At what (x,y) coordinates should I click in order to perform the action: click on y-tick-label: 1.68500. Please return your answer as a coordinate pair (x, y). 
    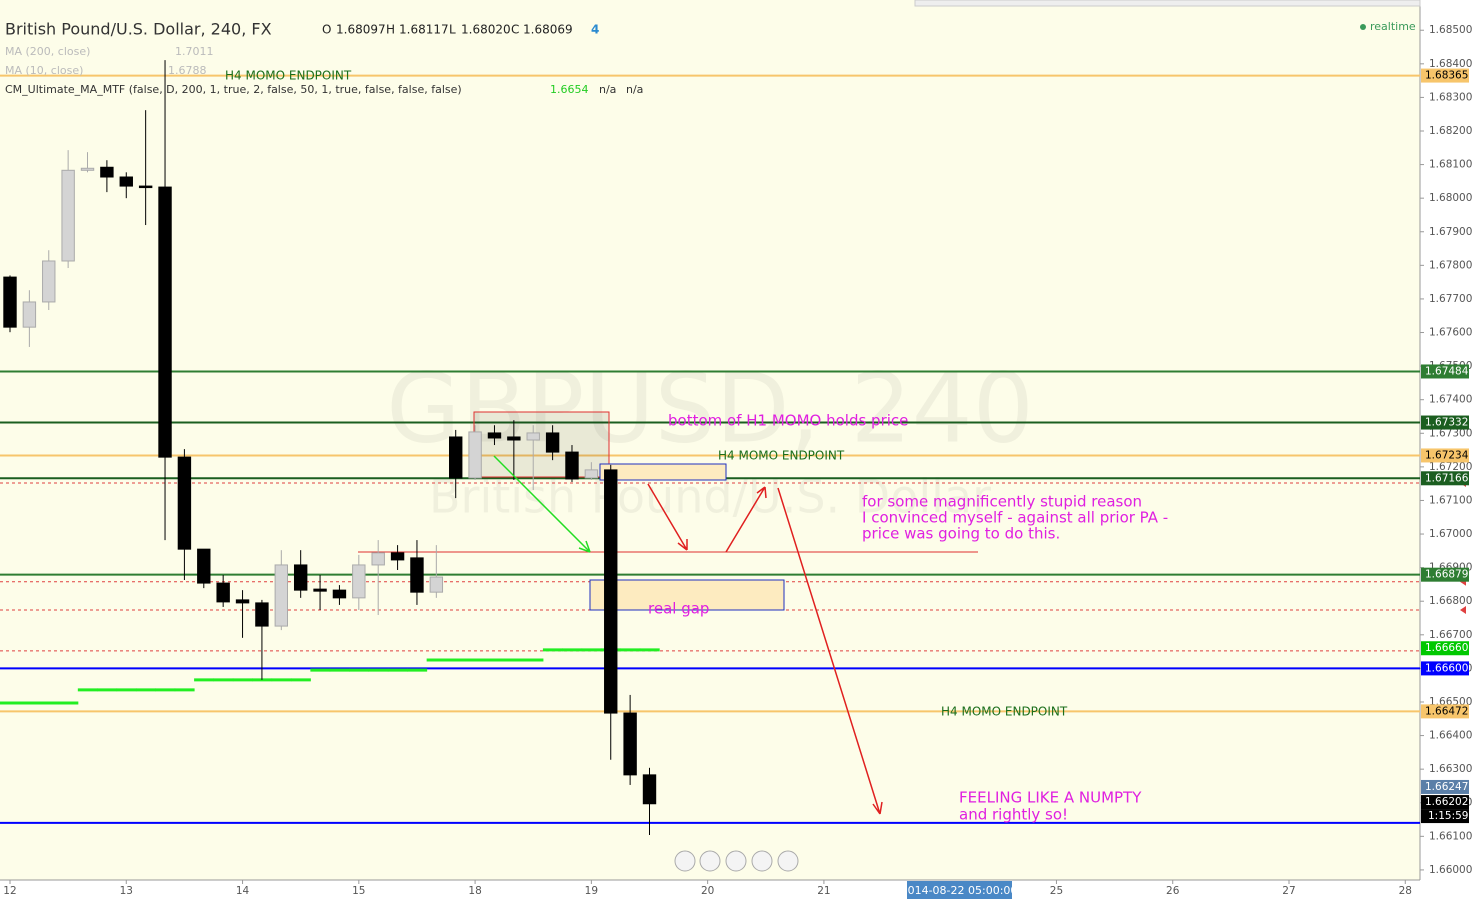
    Looking at the image, I should click on (1450, 30).